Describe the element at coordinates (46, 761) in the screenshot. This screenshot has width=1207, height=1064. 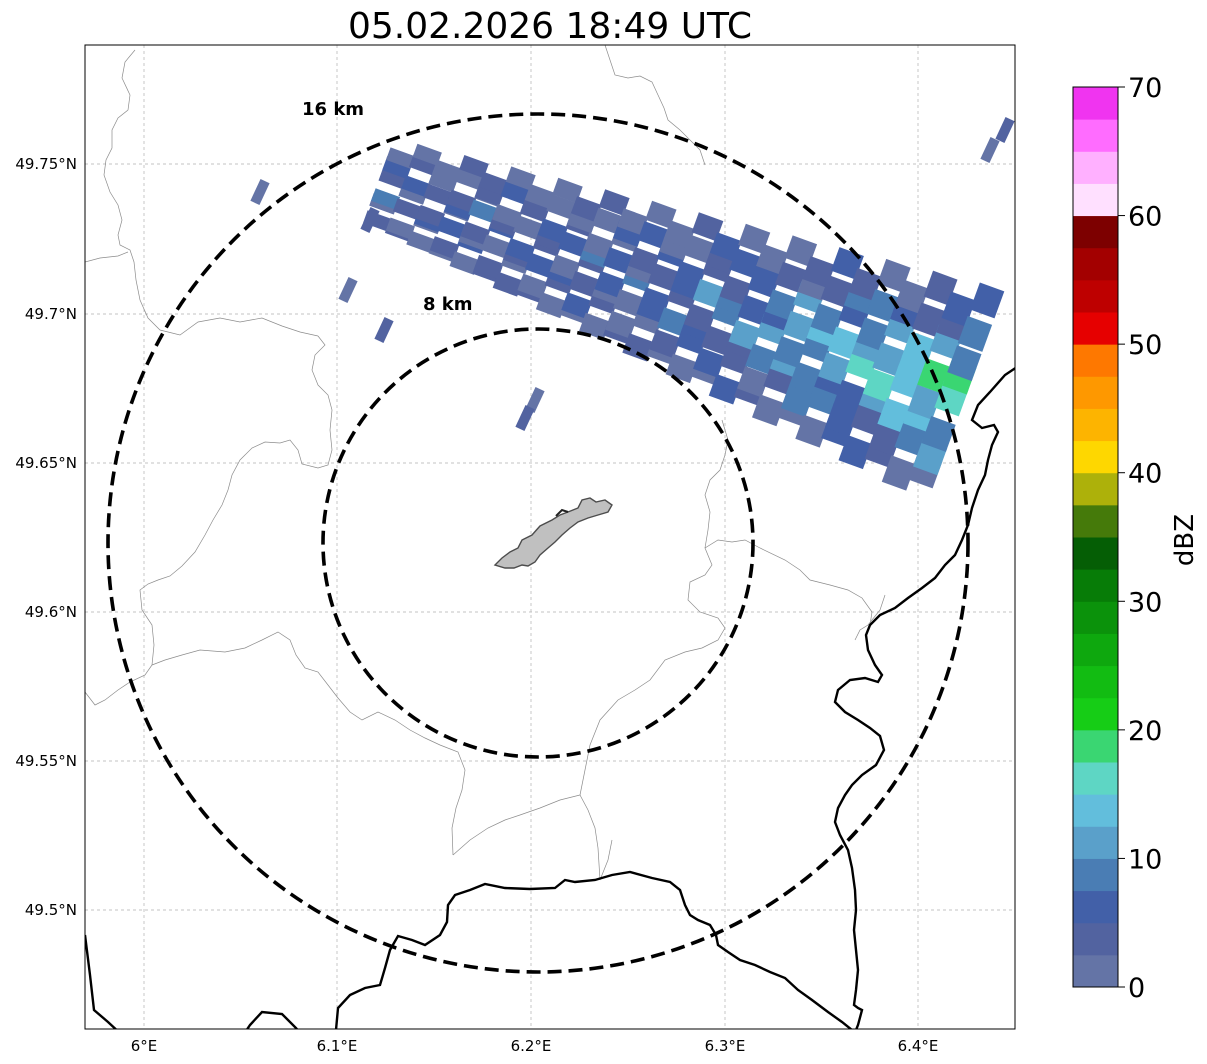
I see `lat-tick-label: 49.55°N` at that location.